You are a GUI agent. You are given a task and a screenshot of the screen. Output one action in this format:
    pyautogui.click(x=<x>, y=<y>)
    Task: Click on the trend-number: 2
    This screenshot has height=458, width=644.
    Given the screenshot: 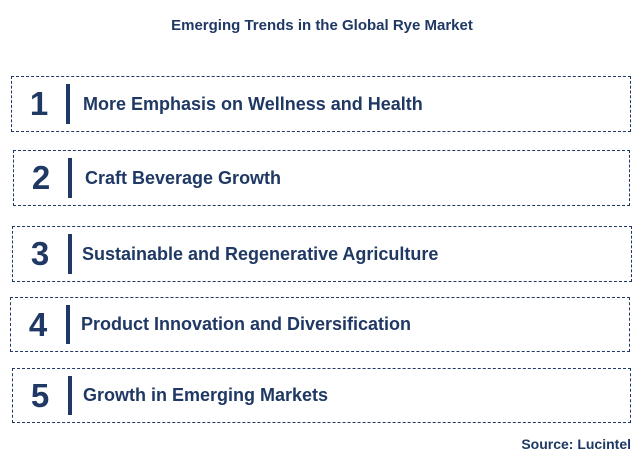 What is the action you would take?
    pyautogui.click(x=41, y=177)
    